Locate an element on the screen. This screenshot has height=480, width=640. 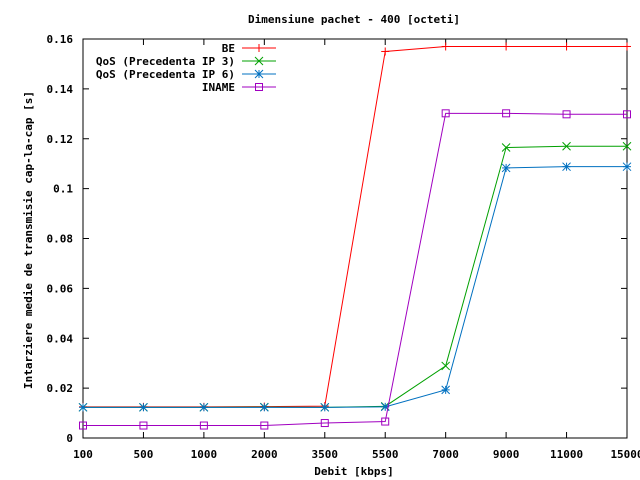
legend-label: QoS (Precedenta IP 3) is located at coordinates (165, 61).